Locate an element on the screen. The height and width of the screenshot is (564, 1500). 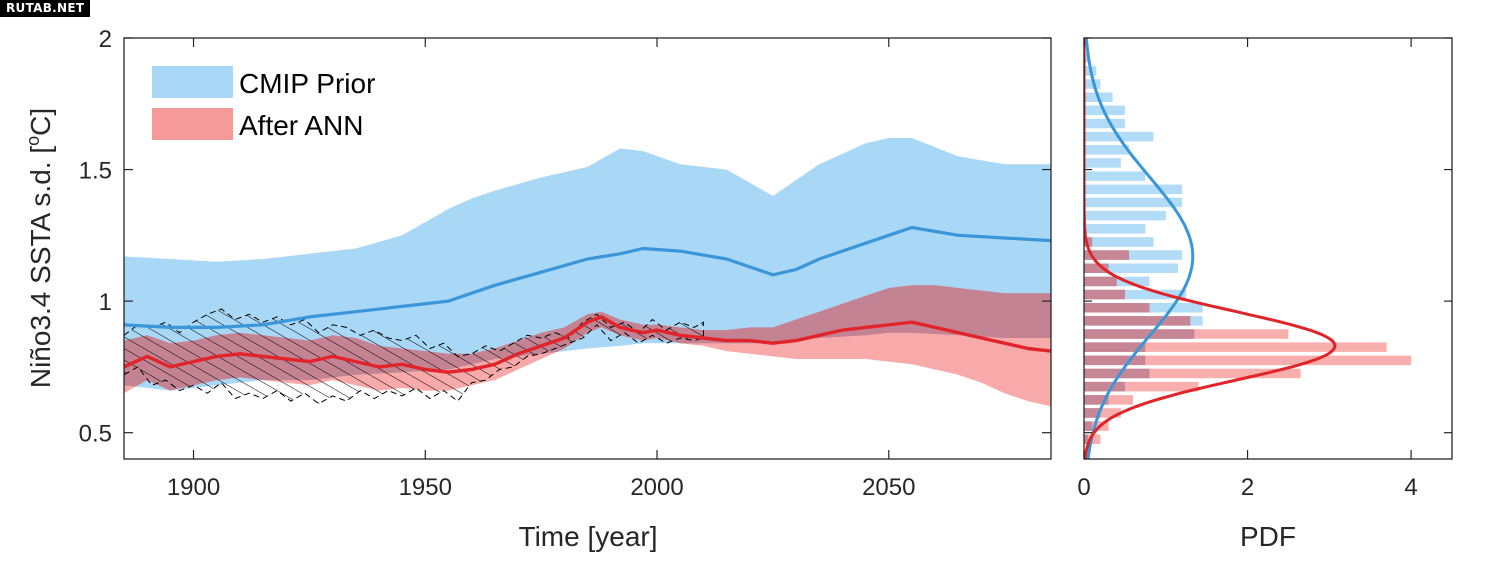
y-axis-label: Niño3.4 SSTA s.d. [oC] is located at coordinates (39, 248).